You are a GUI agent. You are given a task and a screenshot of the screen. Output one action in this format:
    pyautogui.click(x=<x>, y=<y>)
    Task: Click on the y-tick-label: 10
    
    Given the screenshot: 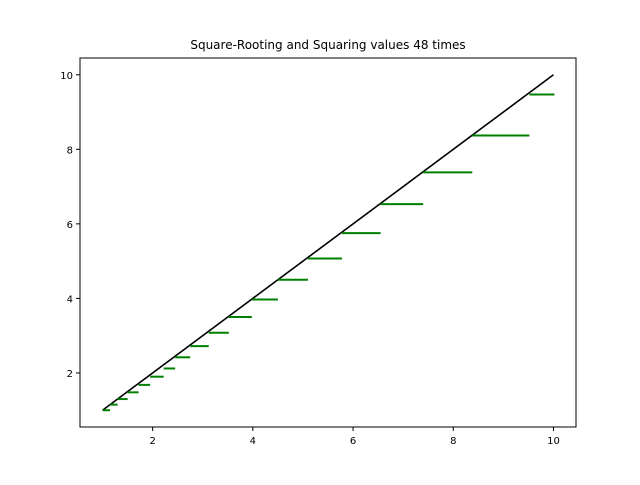 What is the action you would take?
    pyautogui.click(x=66, y=76)
    